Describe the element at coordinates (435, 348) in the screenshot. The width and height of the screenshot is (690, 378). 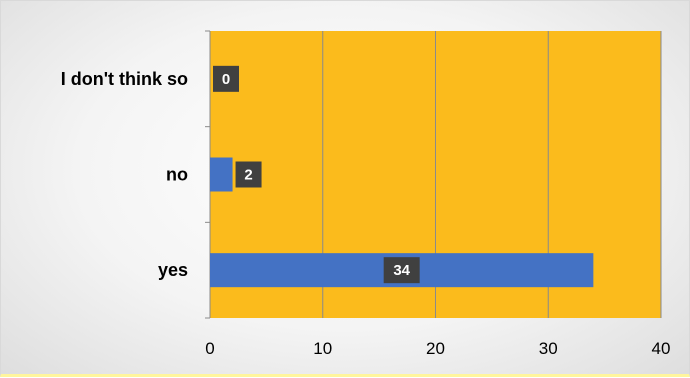
I see `x-tick-label: 20` at that location.